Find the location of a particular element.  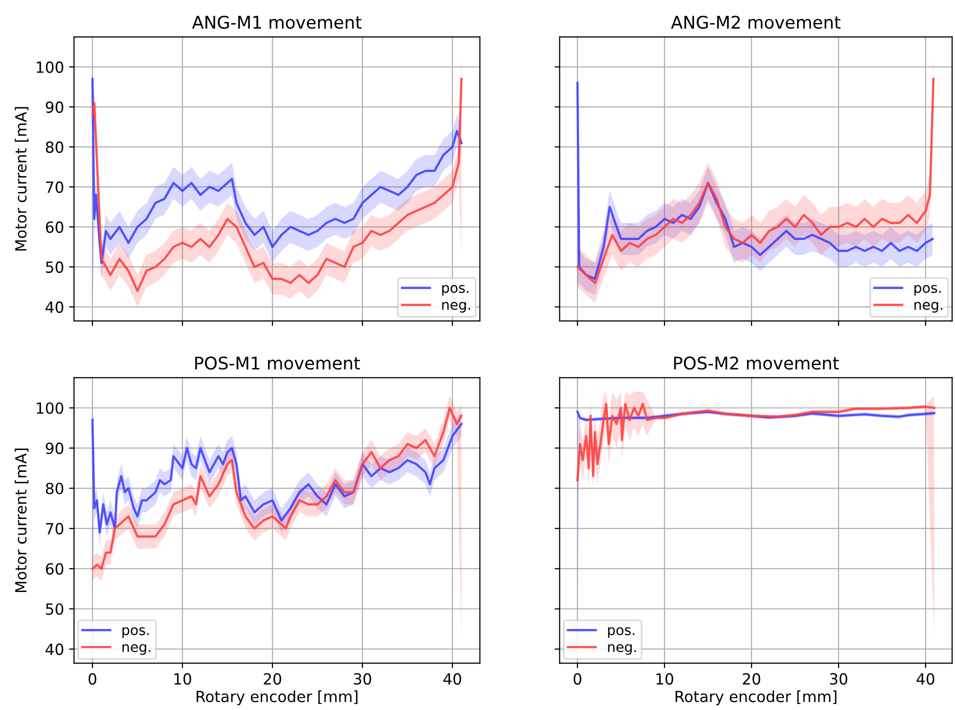

chart-title: ANG-M2 movement is located at coordinates (755, 22).